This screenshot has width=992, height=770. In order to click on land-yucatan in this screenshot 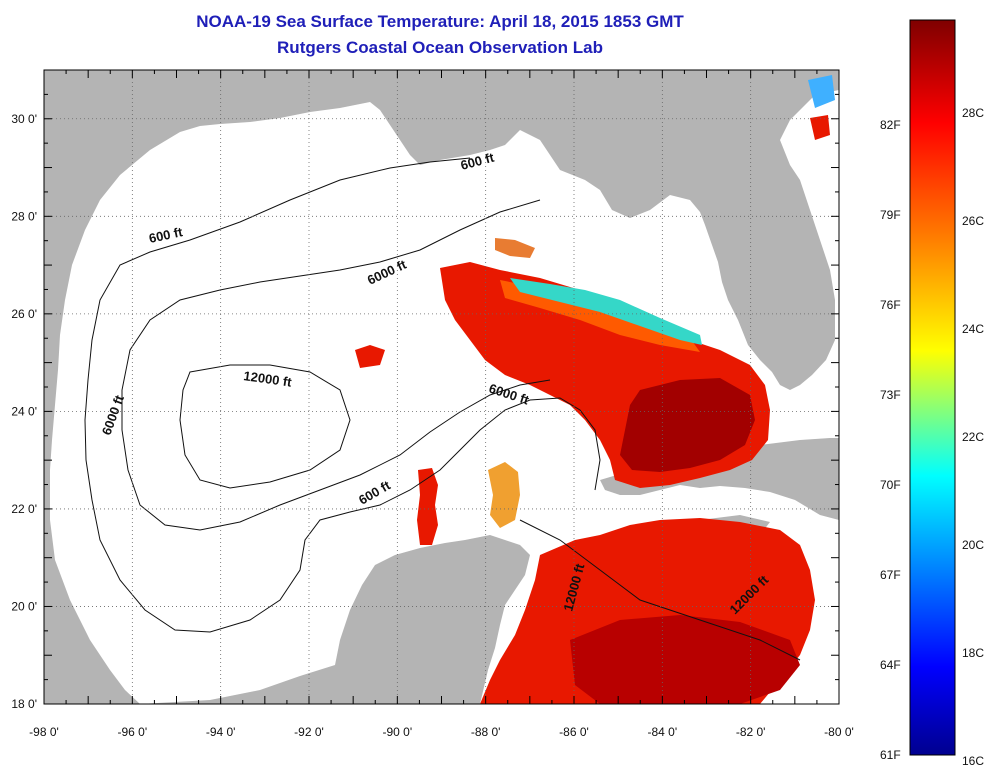, I will do `click(335, 619)`.